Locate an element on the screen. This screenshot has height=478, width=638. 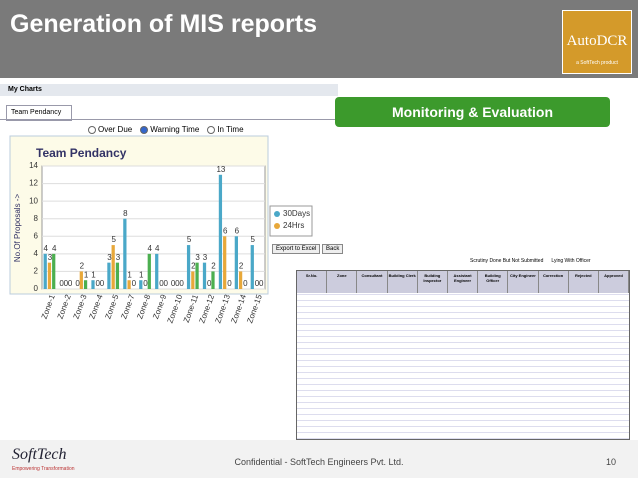
y-tick-label: 2 is located at coordinates (36, 271).